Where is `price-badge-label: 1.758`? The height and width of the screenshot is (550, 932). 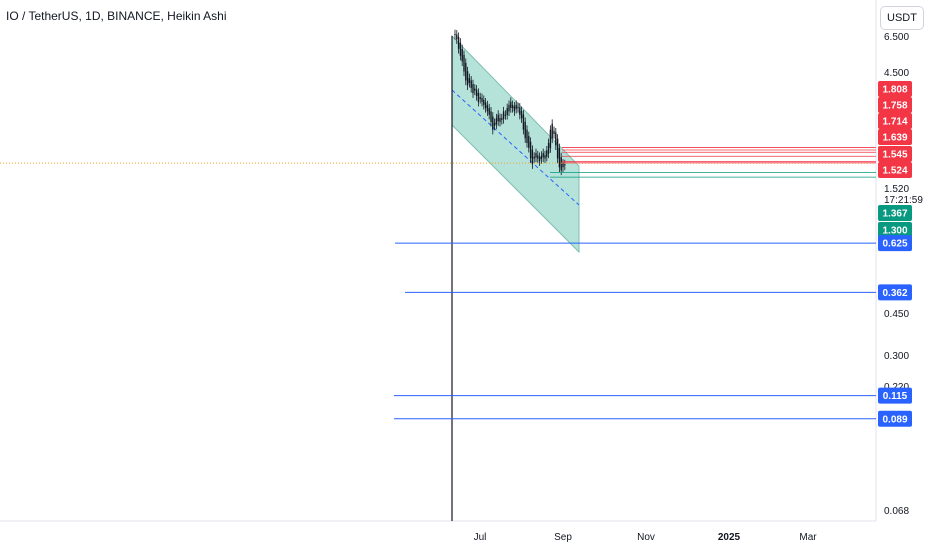
price-badge-label: 1.758 is located at coordinates (894, 106).